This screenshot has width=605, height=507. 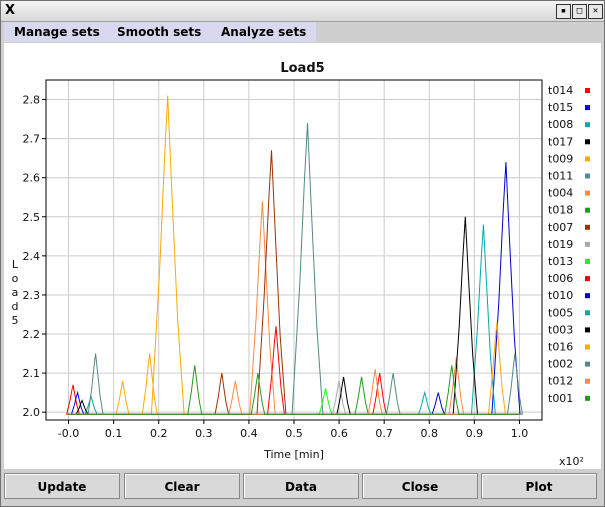 I want to click on y-tick-label: 2.4, so click(x=32, y=256).